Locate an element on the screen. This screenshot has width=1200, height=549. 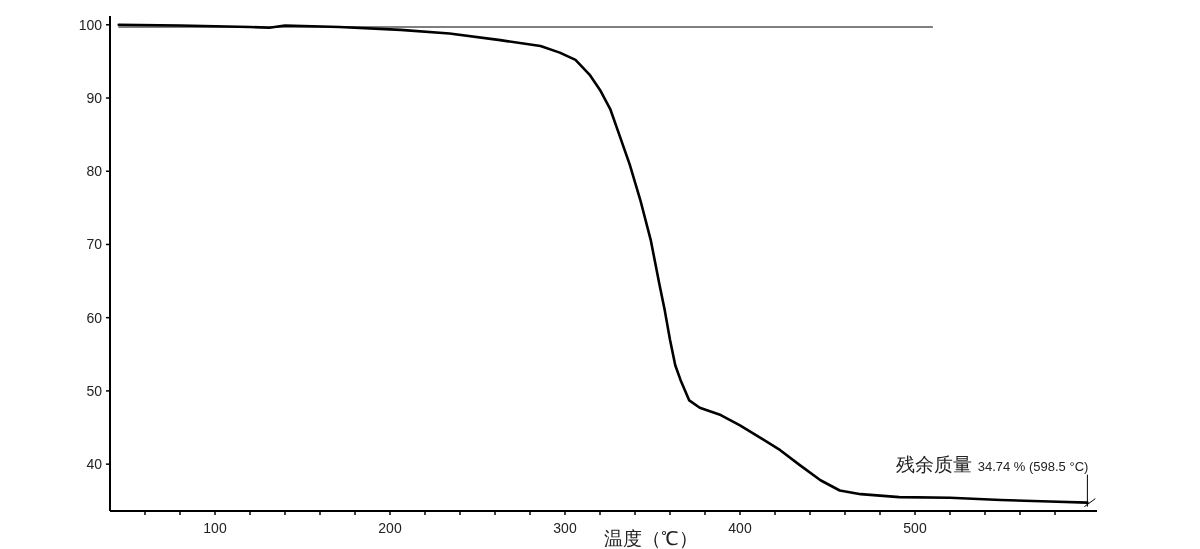
y-tick-label: 80 is located at coordinates (94, 171).